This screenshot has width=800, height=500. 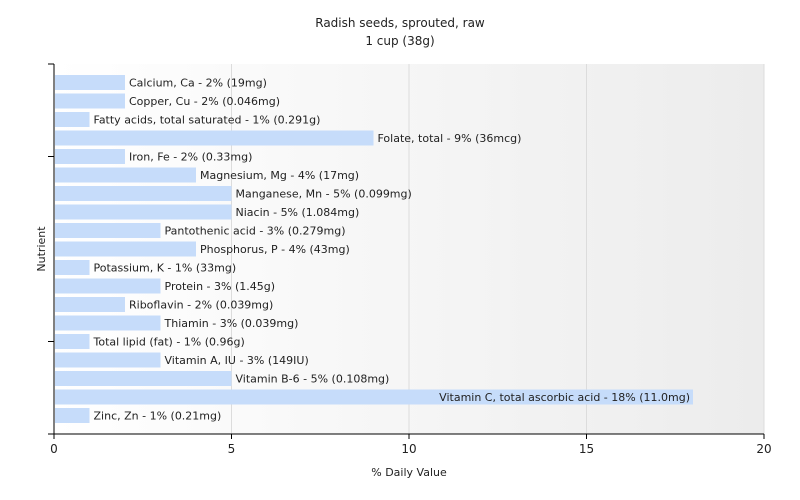 What do you see at coordinates (400, 23) in the screenshot?
I see `chart-title: Radish seeds, sprouted, raw` at bounding box center [400, 23].